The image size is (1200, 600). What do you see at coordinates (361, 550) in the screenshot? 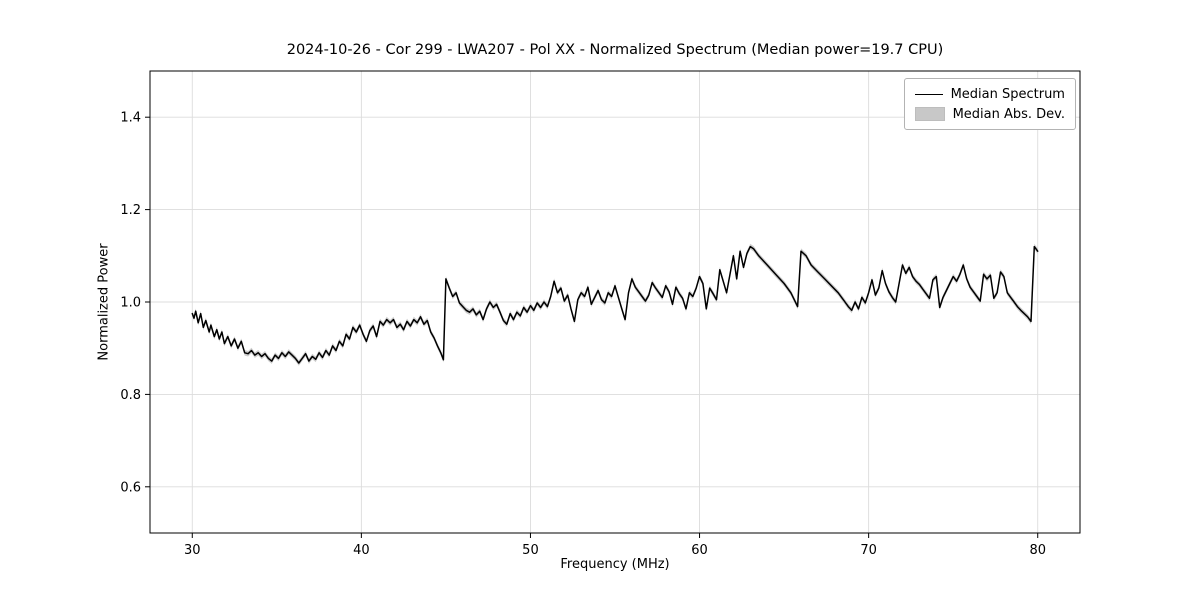
I see `svg-text: 40` at bounding box center [361, 550].